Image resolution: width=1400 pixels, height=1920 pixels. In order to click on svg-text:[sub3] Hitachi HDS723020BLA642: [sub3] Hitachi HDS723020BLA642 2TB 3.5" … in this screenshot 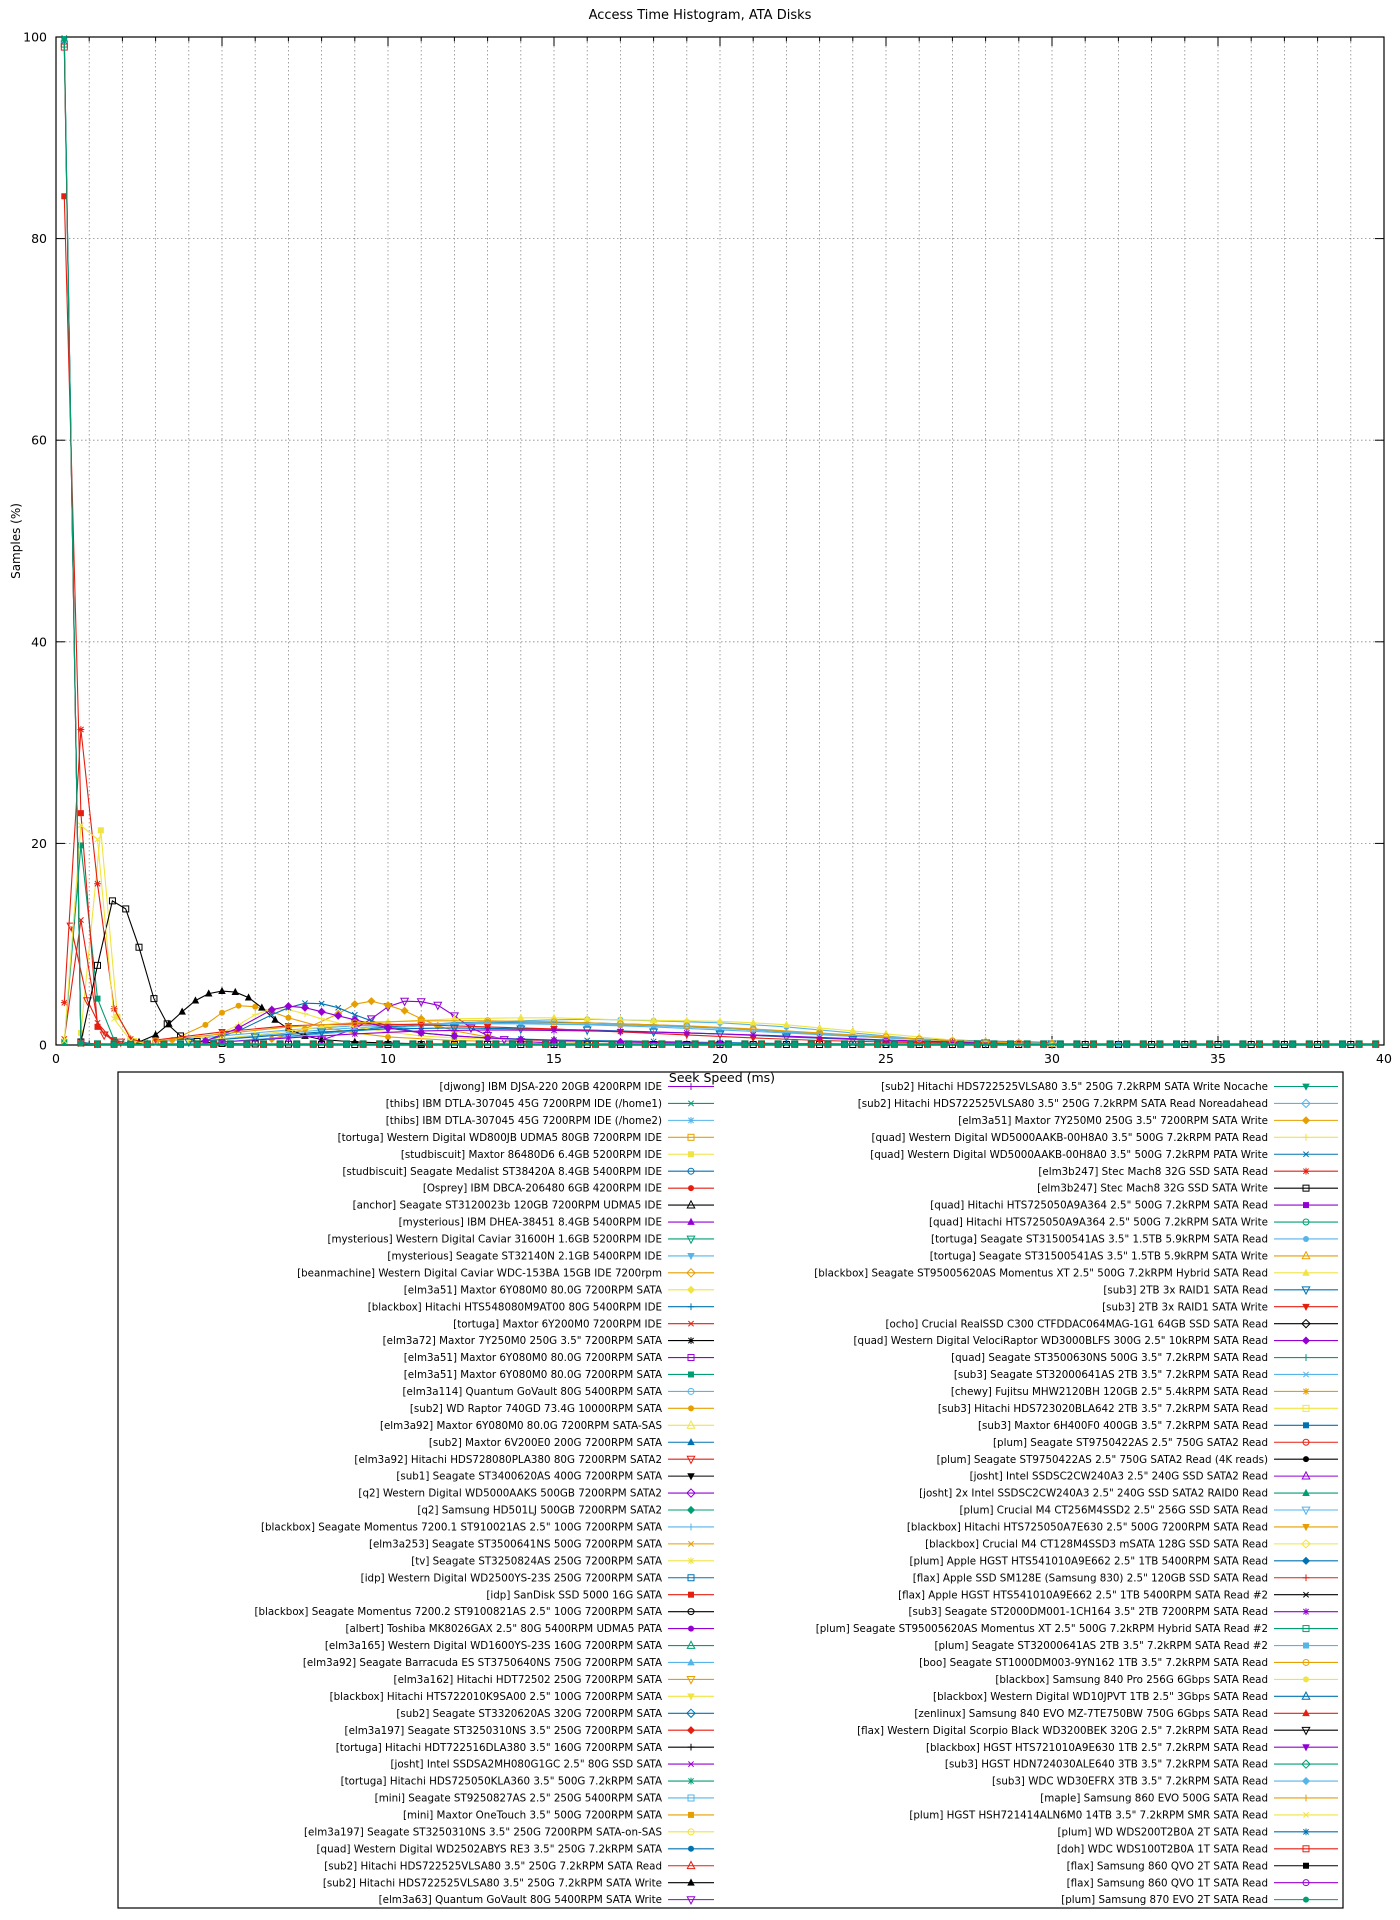, I will do `click(1103, 1409)`.